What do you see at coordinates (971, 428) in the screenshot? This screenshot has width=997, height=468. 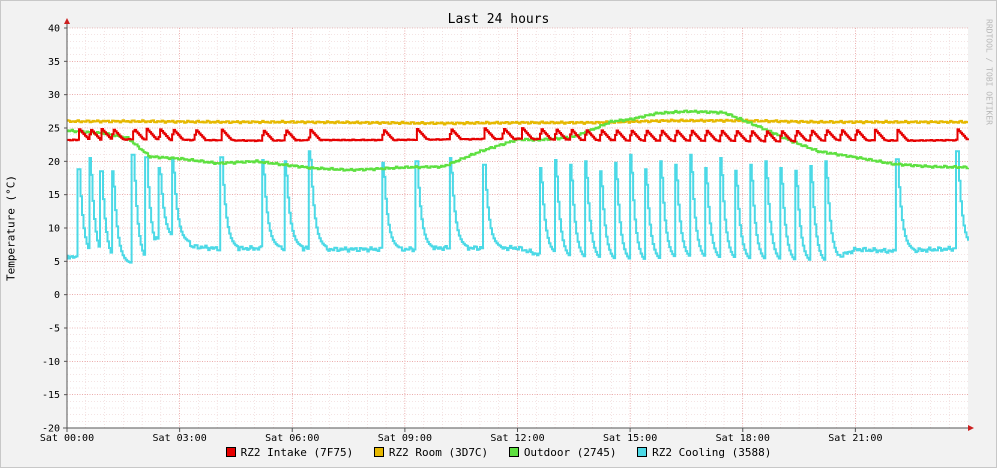 I see `x-axis-arrow` at bounding box center [971, 428].